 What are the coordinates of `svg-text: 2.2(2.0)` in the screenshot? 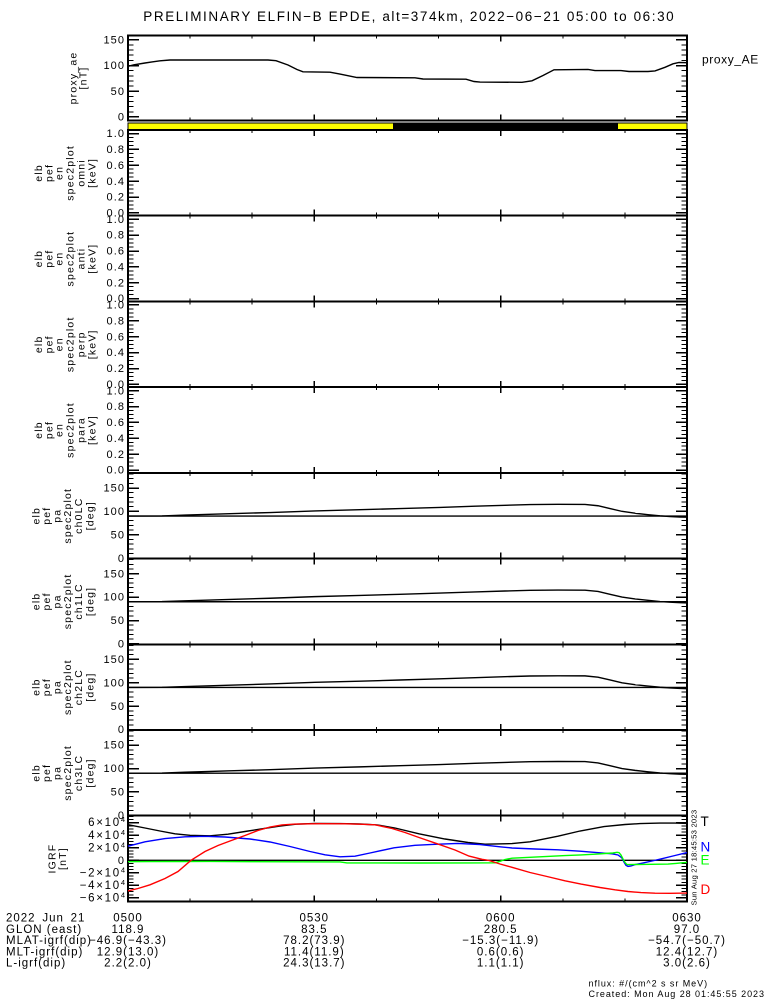 It's located at (128, 964).